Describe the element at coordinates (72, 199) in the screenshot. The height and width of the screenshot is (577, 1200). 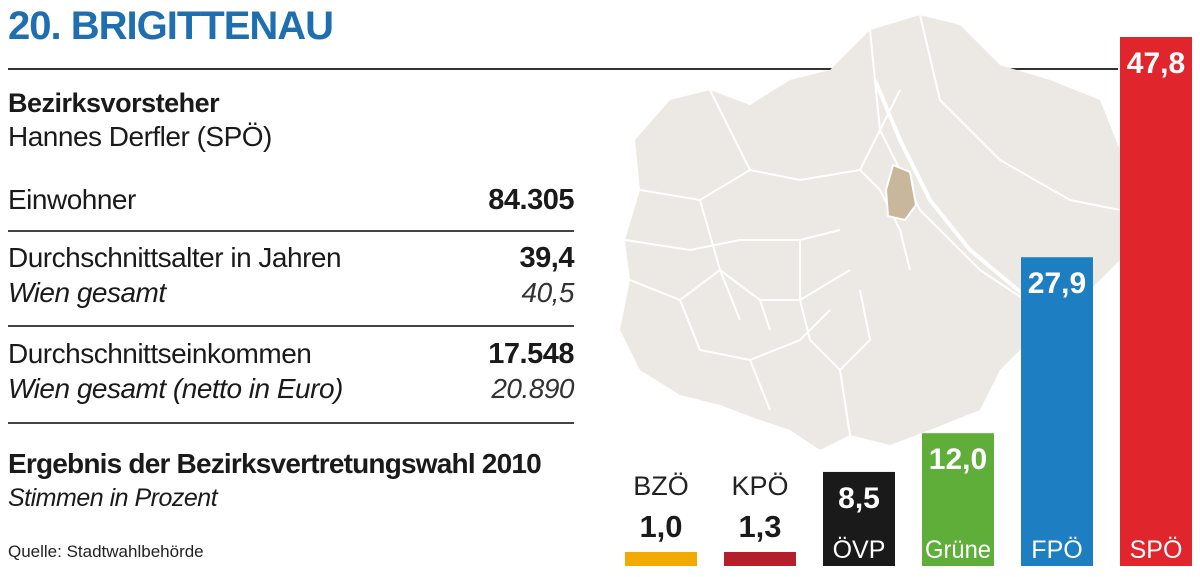
I see `population-label: Einwohner` at that location.